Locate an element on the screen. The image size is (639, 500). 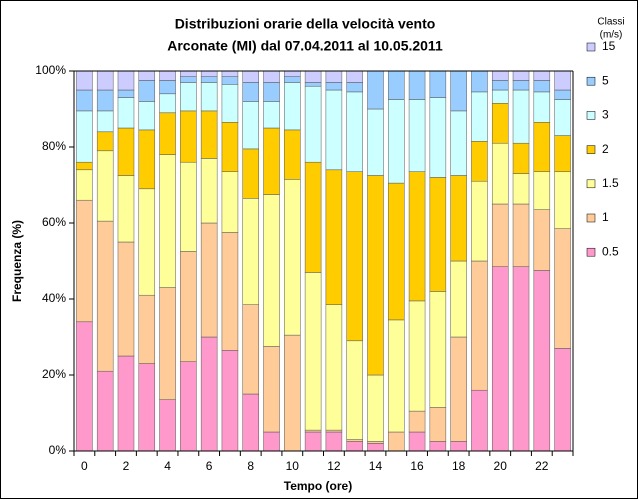
legend-title: Classi is located at coordinates (610, 22).